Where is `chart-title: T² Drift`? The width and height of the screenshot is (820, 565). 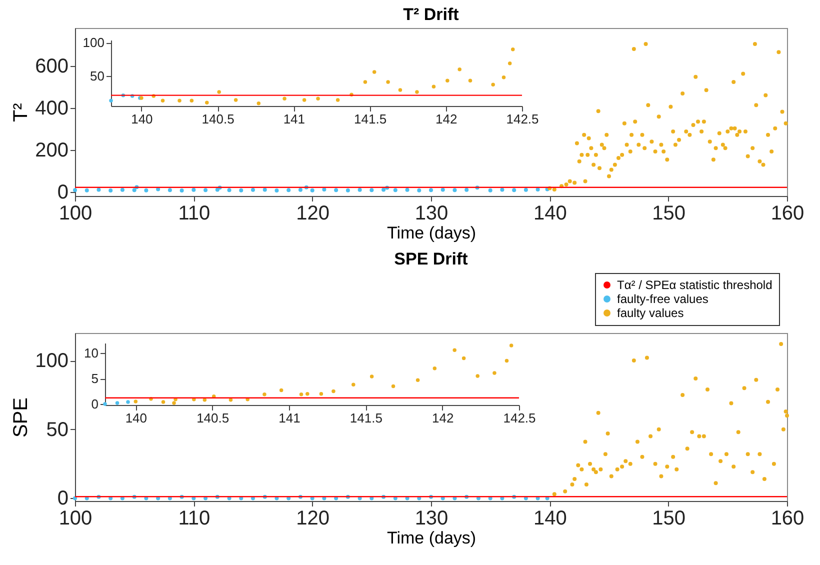
chart-title: T² Drift is located at coordinates (431, 14).